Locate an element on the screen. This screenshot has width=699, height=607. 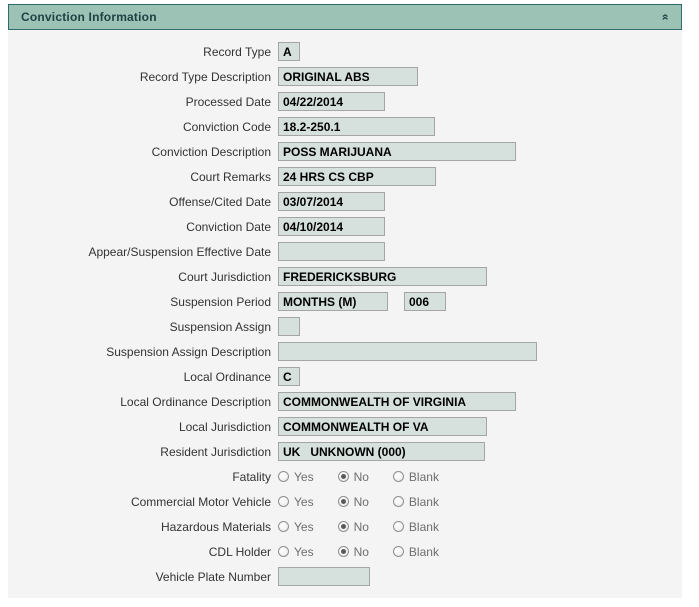
field-label: Vehicle Plate Number is located at coordinates (213, 576).